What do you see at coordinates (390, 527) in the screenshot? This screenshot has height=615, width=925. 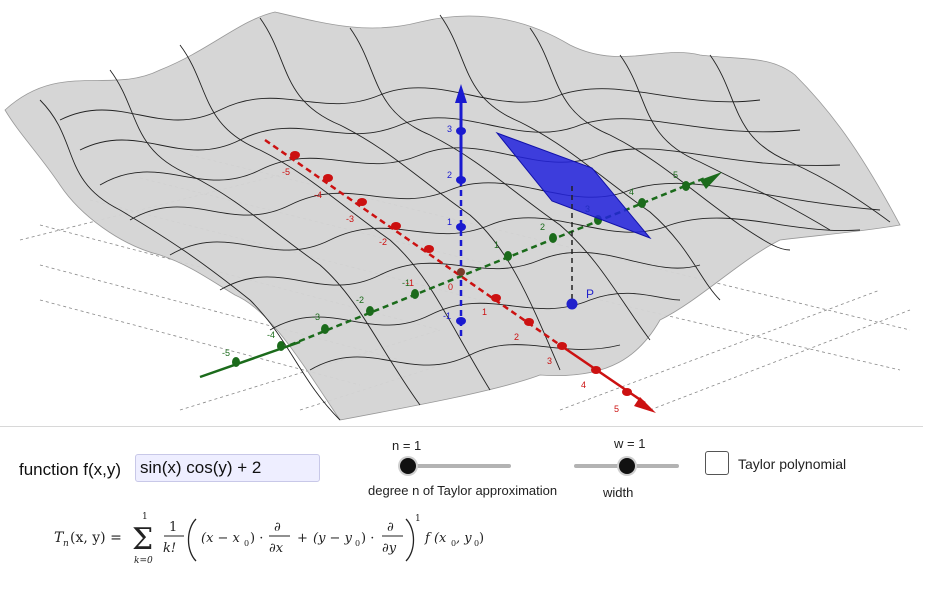 I see `partial-num-y: ∂` at bounding box center [390, 527].